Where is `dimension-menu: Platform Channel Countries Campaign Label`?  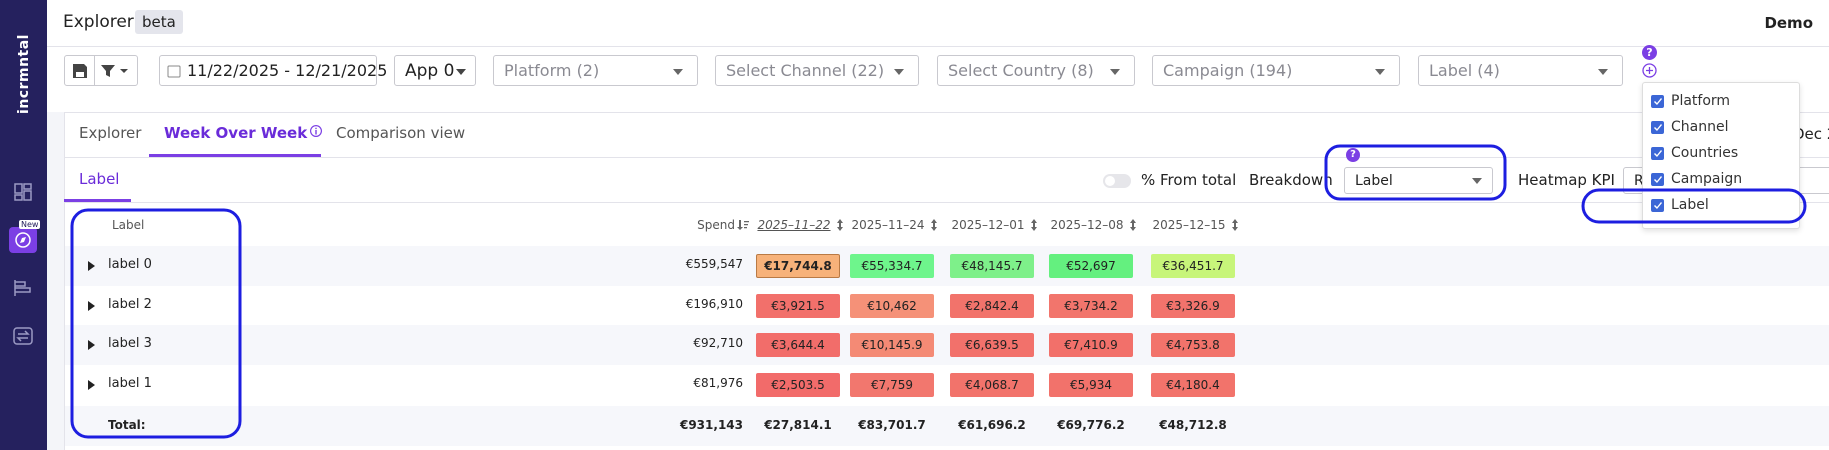
dimension-menu: Platform Channel Countries Campaign Label is located at coordinates (1721, 155).